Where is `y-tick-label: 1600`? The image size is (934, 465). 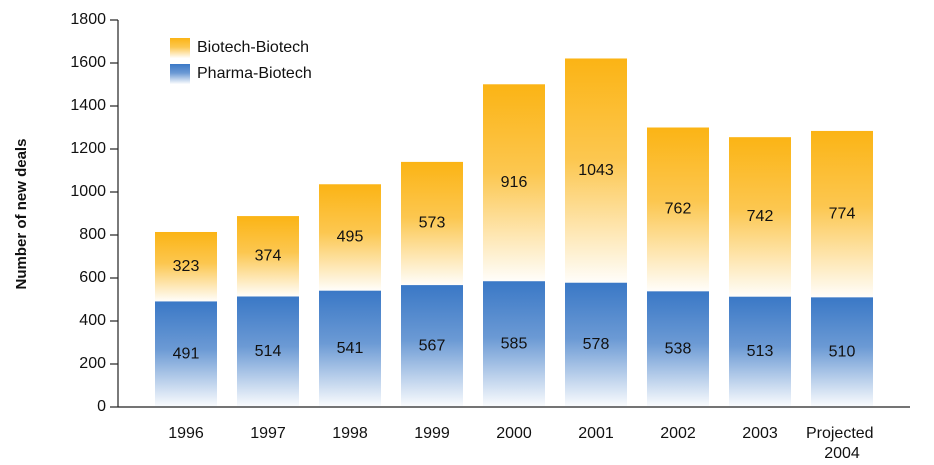
y-tick-label: 1600 is located at coordinates (88, 62).